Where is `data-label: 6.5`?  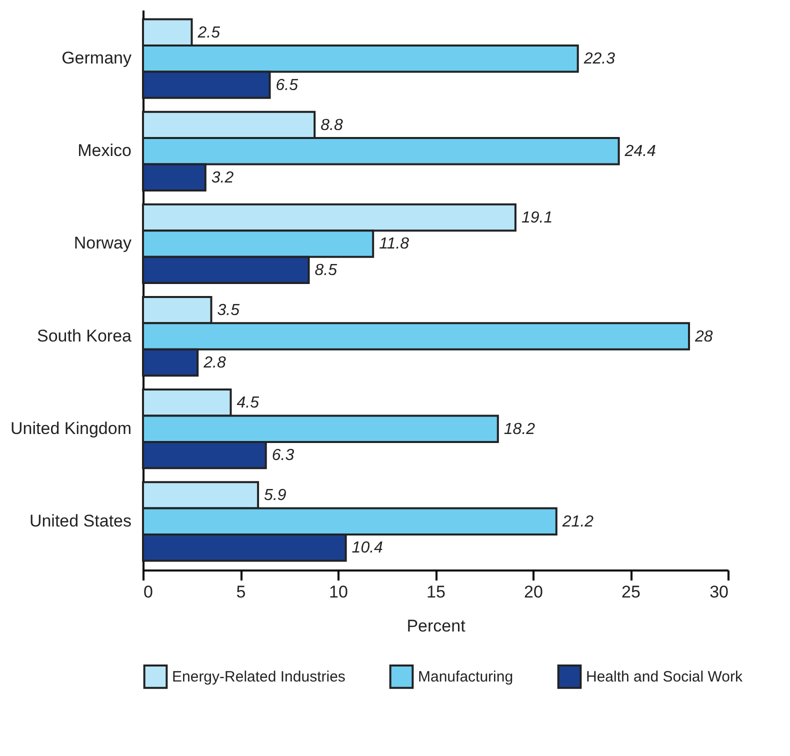
data-label: 6.5 is located at coordinates (287, 85).